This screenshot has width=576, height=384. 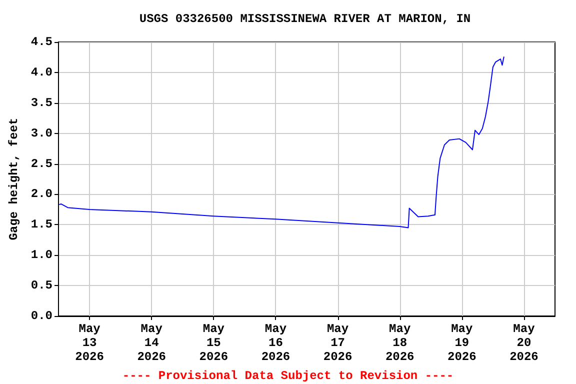 I want to click on y-tick-label: 2.5, so click(x=41, y=163).